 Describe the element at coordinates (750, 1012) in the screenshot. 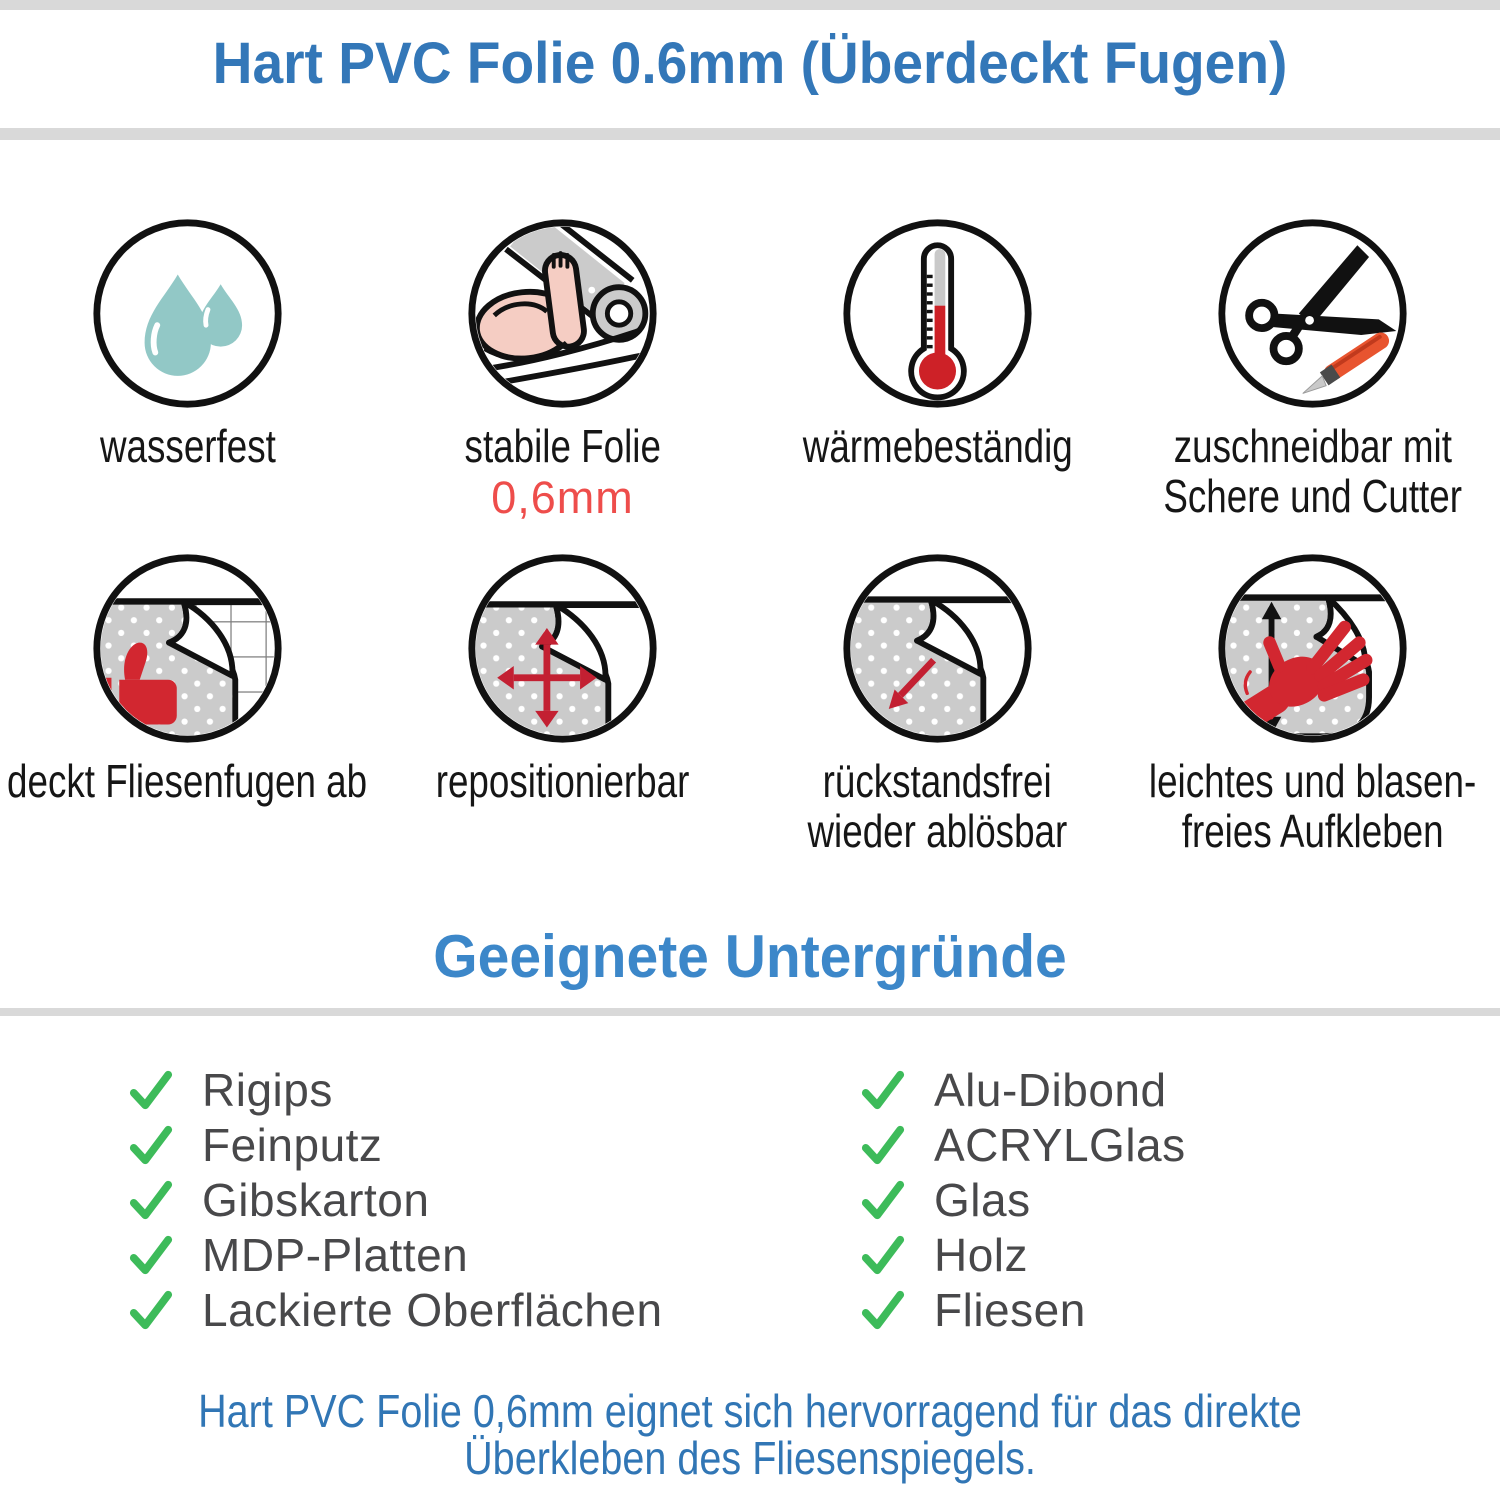

I see `divider-bar-under-heading` at that location.